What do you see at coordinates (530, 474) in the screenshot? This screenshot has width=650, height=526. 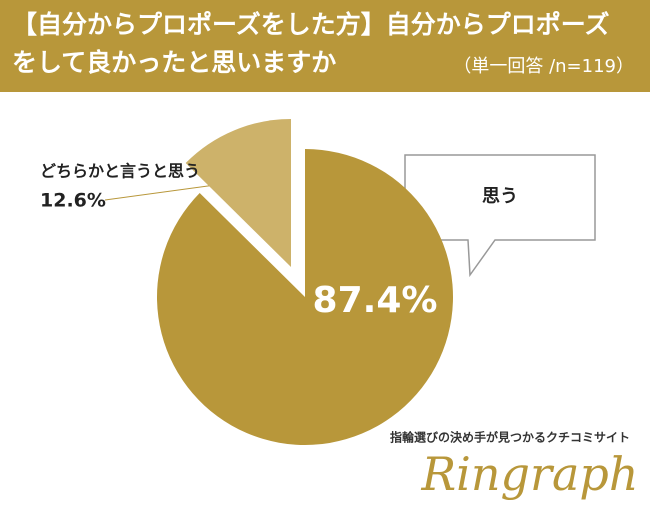 I see `brand-name: Ringraph` at bounding box center [530, 474].